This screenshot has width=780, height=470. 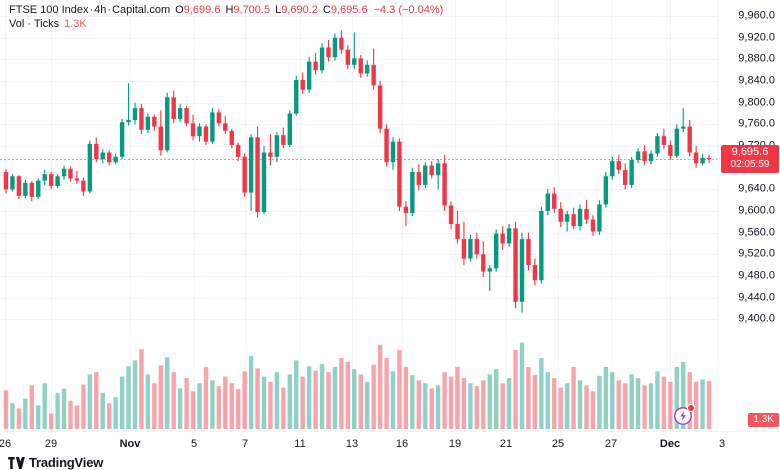 I want to click on time-tick-label: Nov, so click(x=130, y=444).